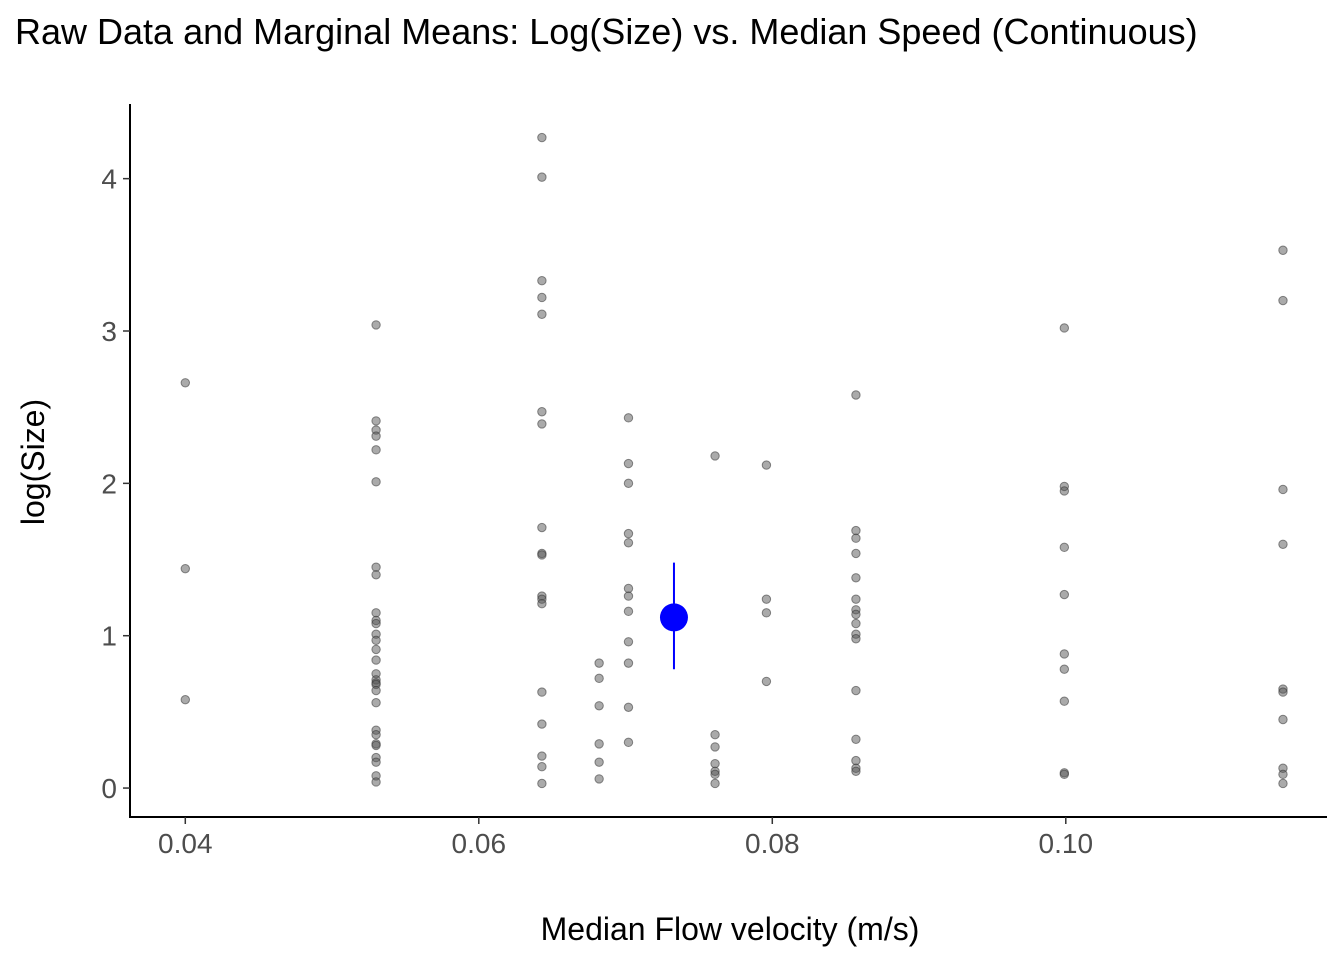 This screenshot has height=960, width=1344. Describe the element at coordinates (1066, 843) in the screenshot. I see `x-tick-label: 0.10` at that location.